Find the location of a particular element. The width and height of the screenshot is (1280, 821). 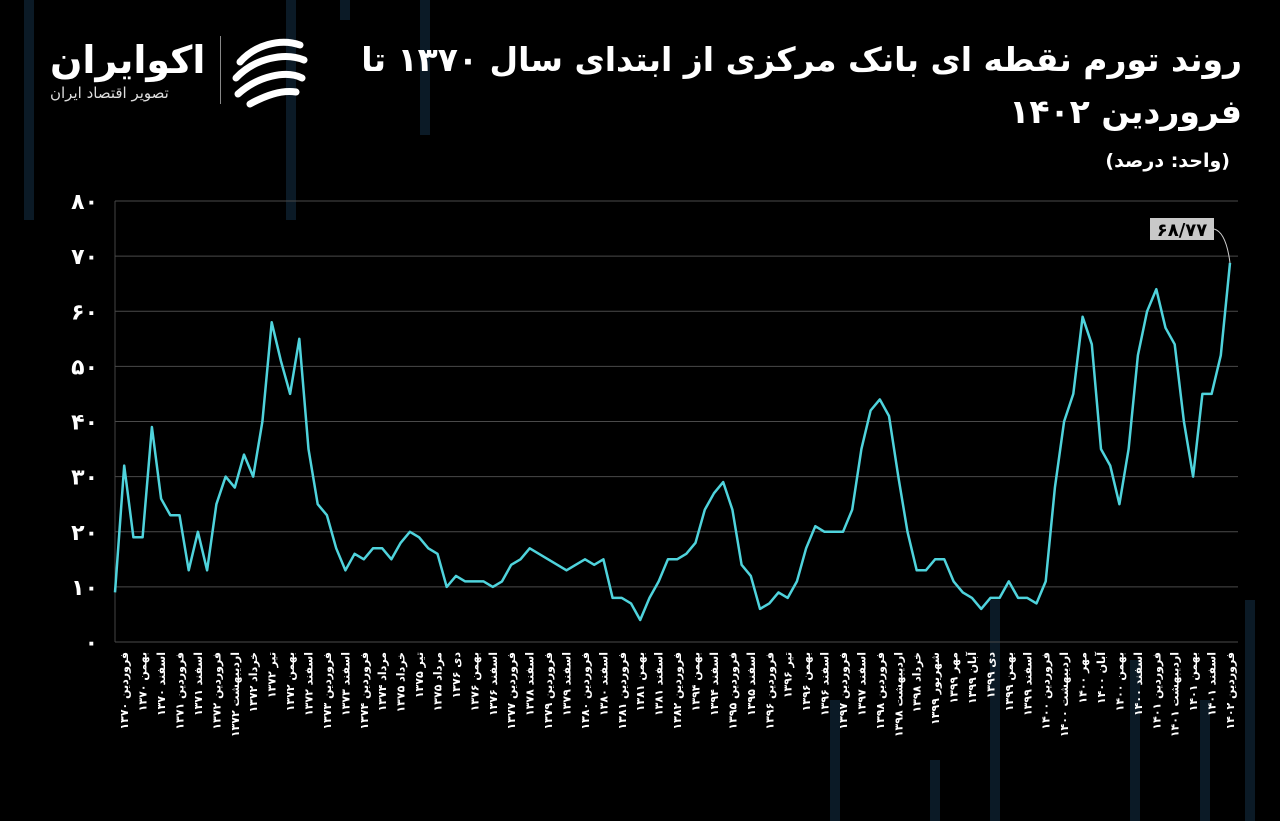

x-tick-label: شهریور ۱۳۹۹ is located at coordinates (935, 688).